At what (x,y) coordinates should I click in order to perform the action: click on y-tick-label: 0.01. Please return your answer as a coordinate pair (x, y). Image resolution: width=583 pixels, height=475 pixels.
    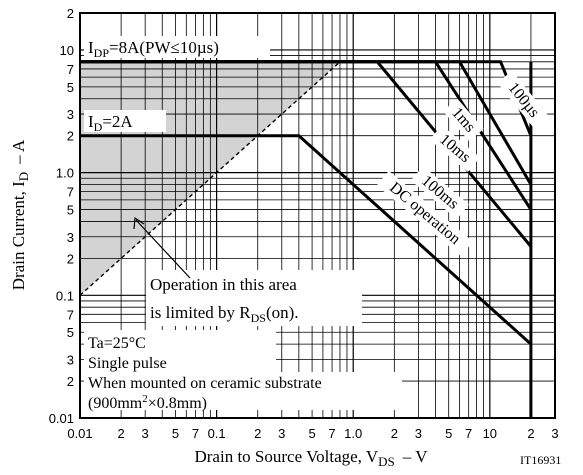
    Looking at the image, I should click on (61, 418).